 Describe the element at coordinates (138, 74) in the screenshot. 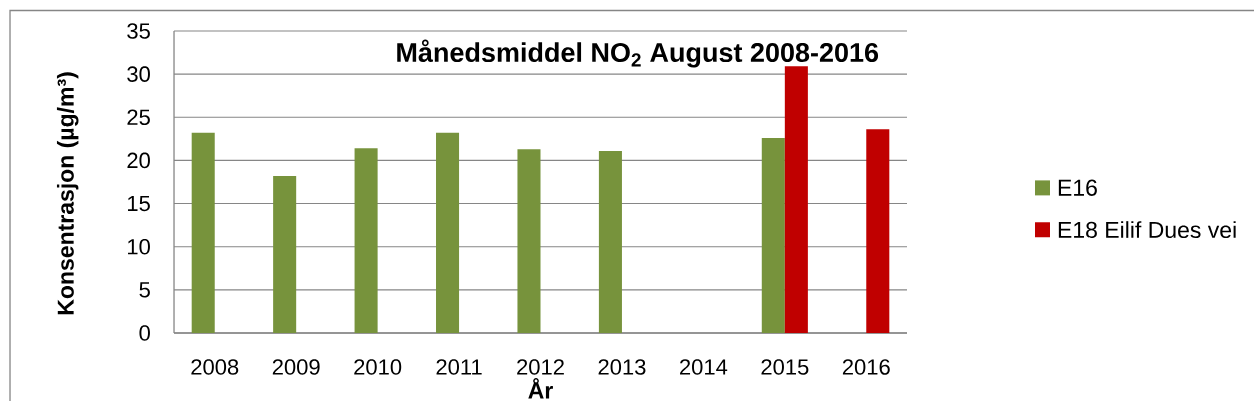

I see `y-tick-label: 30` at that location.